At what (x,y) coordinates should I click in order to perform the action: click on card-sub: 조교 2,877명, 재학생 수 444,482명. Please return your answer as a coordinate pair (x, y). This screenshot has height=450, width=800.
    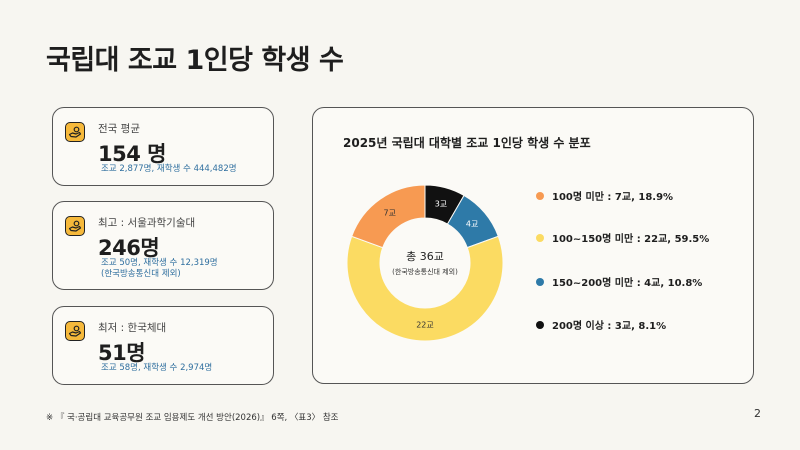
    Looking at the image, I should click on (169, 169).